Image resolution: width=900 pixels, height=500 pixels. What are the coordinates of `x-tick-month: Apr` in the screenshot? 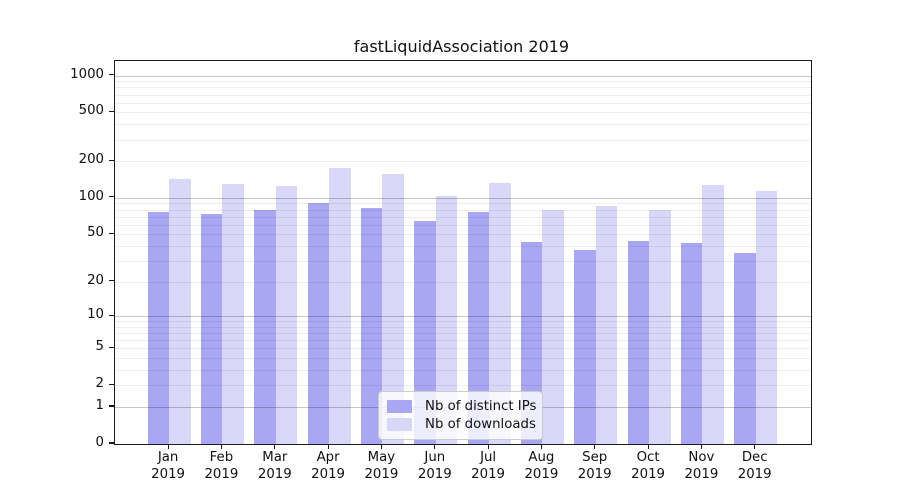 It's located at (328, 457).